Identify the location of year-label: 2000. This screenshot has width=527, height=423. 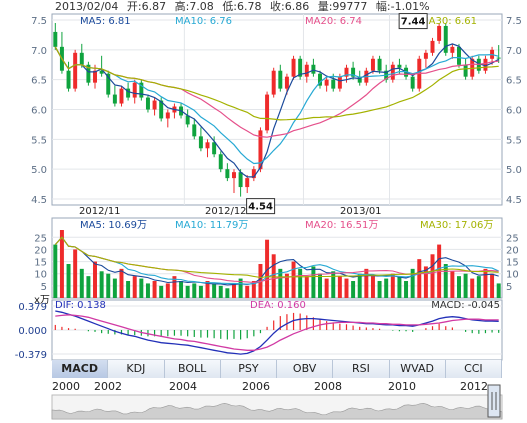
(66, 386).